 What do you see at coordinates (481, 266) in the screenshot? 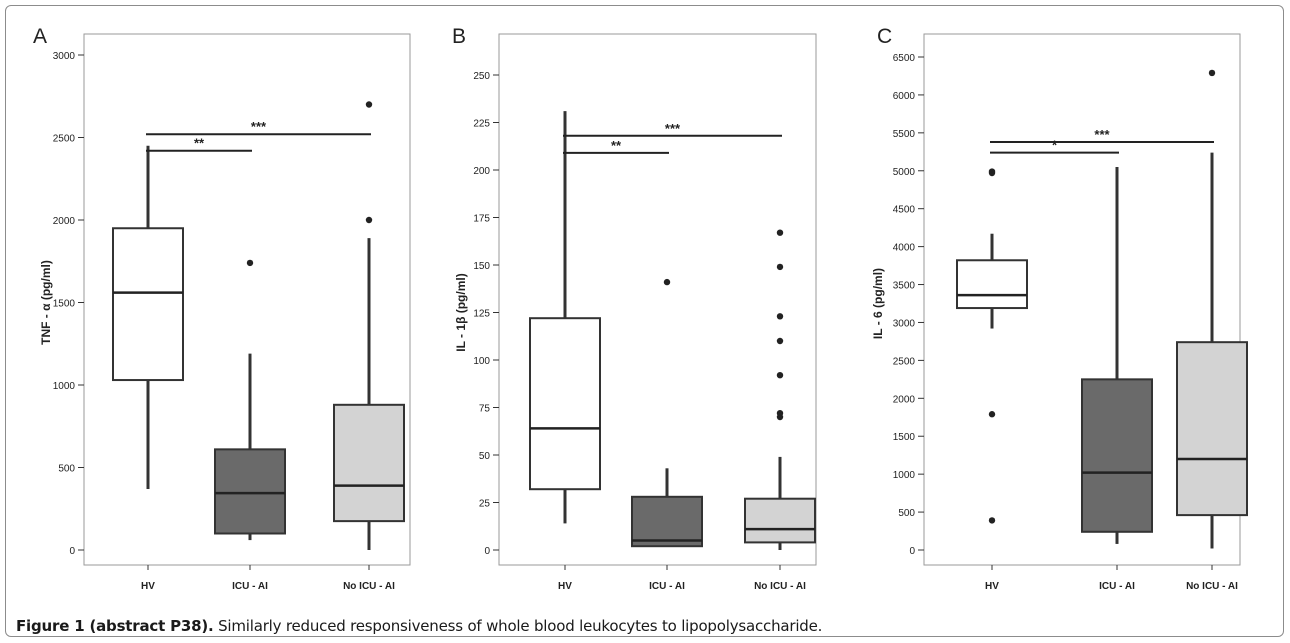
I see `y-tick-label: 150` at bounding box center [481, 266].